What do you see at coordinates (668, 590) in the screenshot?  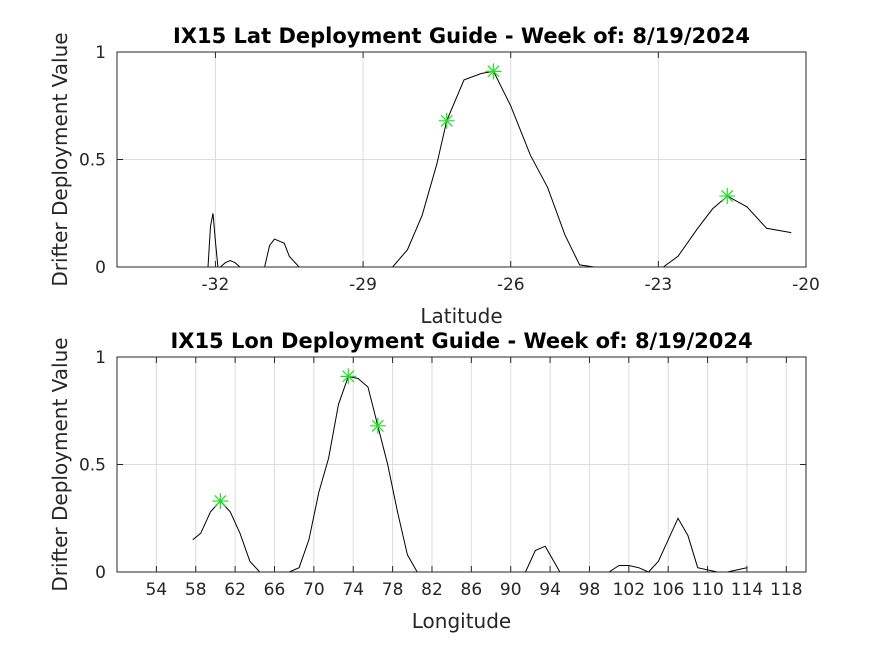 I see `lon-x-tick-label: 106` at bounding box center [668, 590].